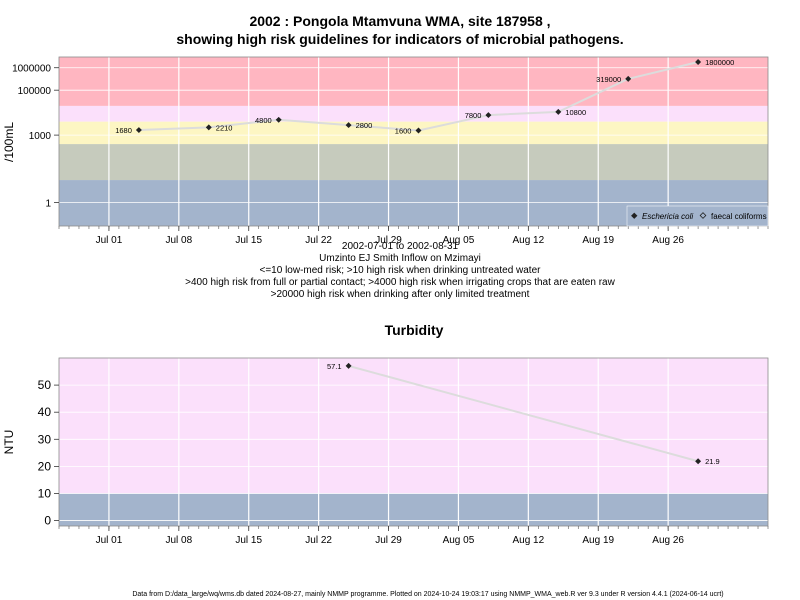 The width and height of the screenshot is (800, 600). Describe the element at coordinates (334, 366) in the screenshot. I see `data-label: 57.1` at that location.